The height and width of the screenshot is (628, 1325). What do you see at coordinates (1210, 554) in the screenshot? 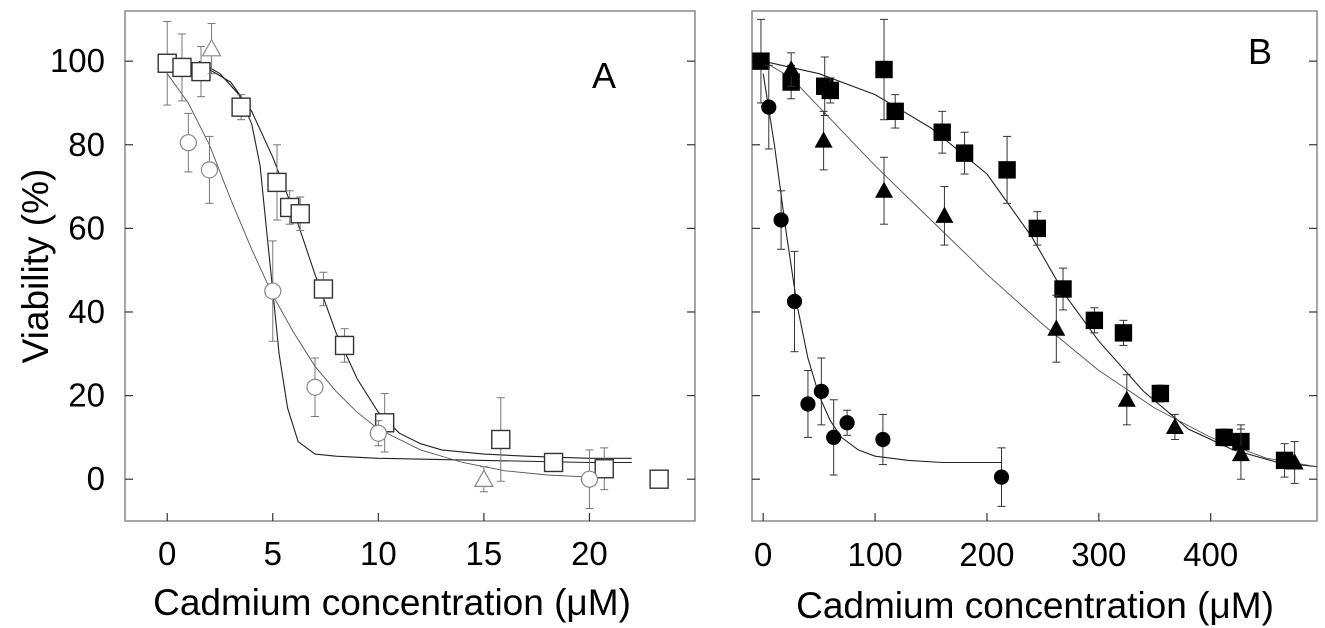
I see `x-tick-label: 400` at bounding box center [1210, 554].